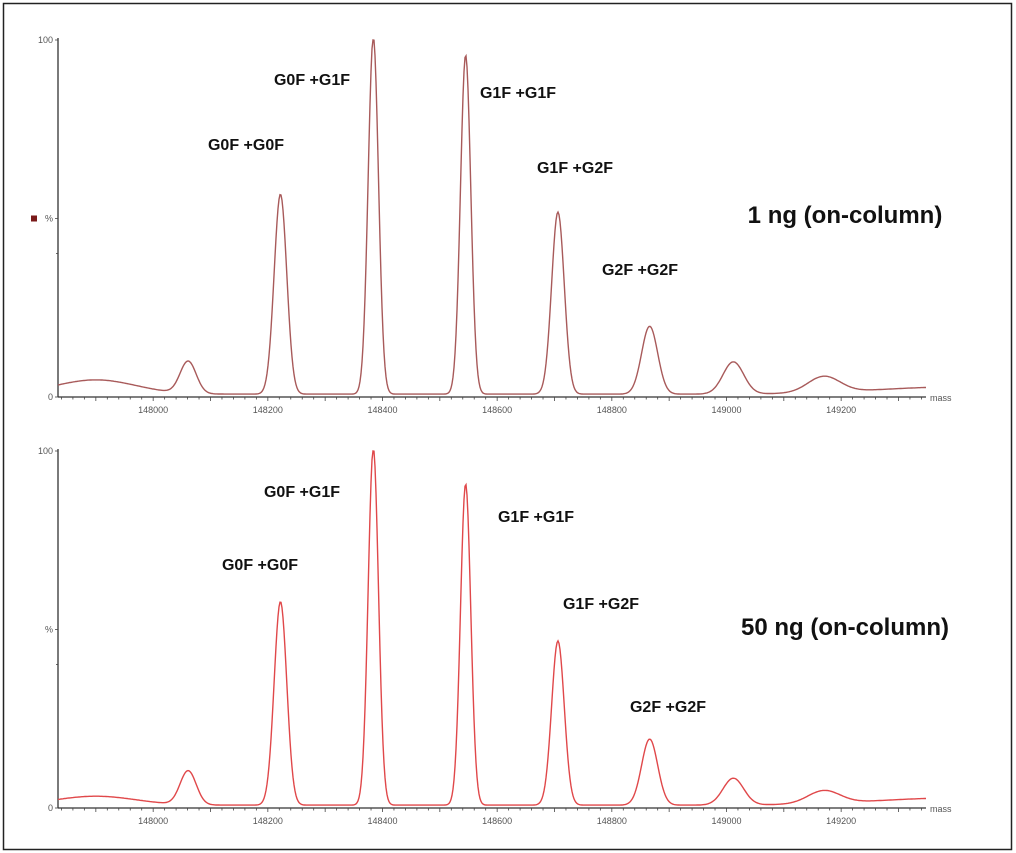  What do you see at coordinates (845, 627) in the screenshot?
I see `condition-label: 50 ng (on-column)` at bounding box center [845, 627].